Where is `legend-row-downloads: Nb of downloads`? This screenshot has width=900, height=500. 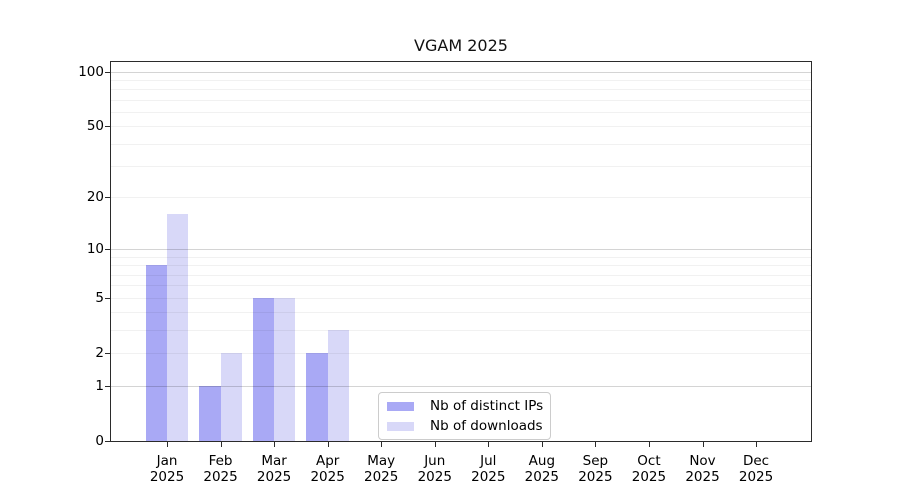 legend-row-downloads: Nb of downloads is located at coordinates (465, 426).